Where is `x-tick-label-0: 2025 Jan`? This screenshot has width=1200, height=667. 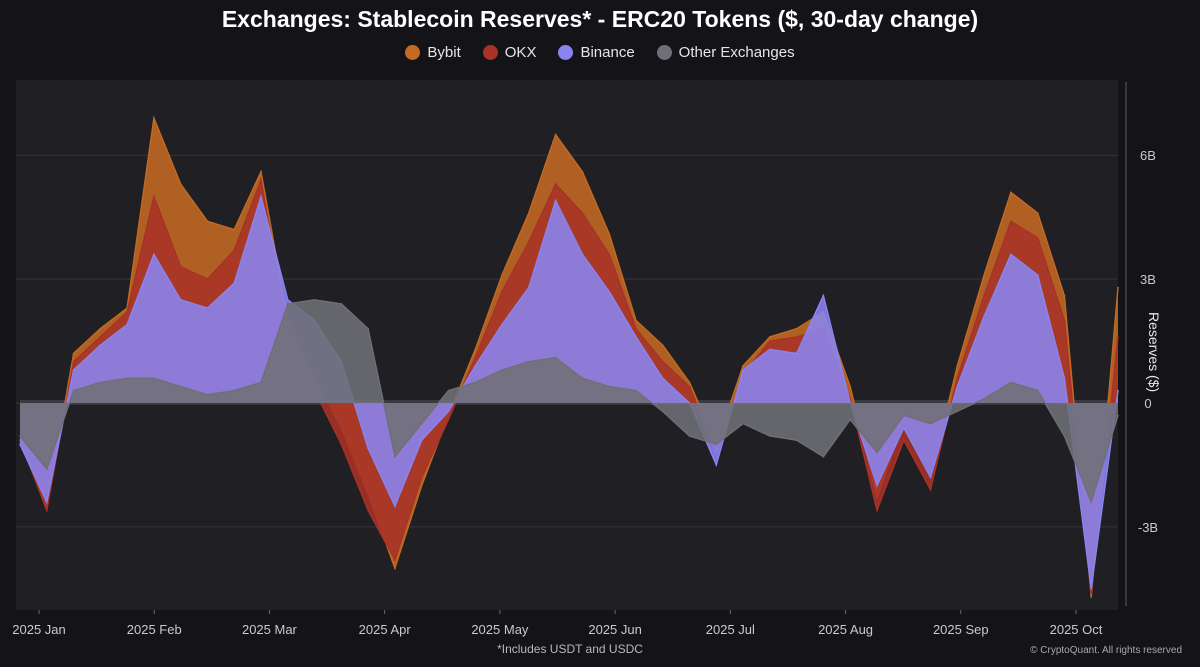 x-tick-label-0: 2025 Jan is located at coordinates (39, 629).